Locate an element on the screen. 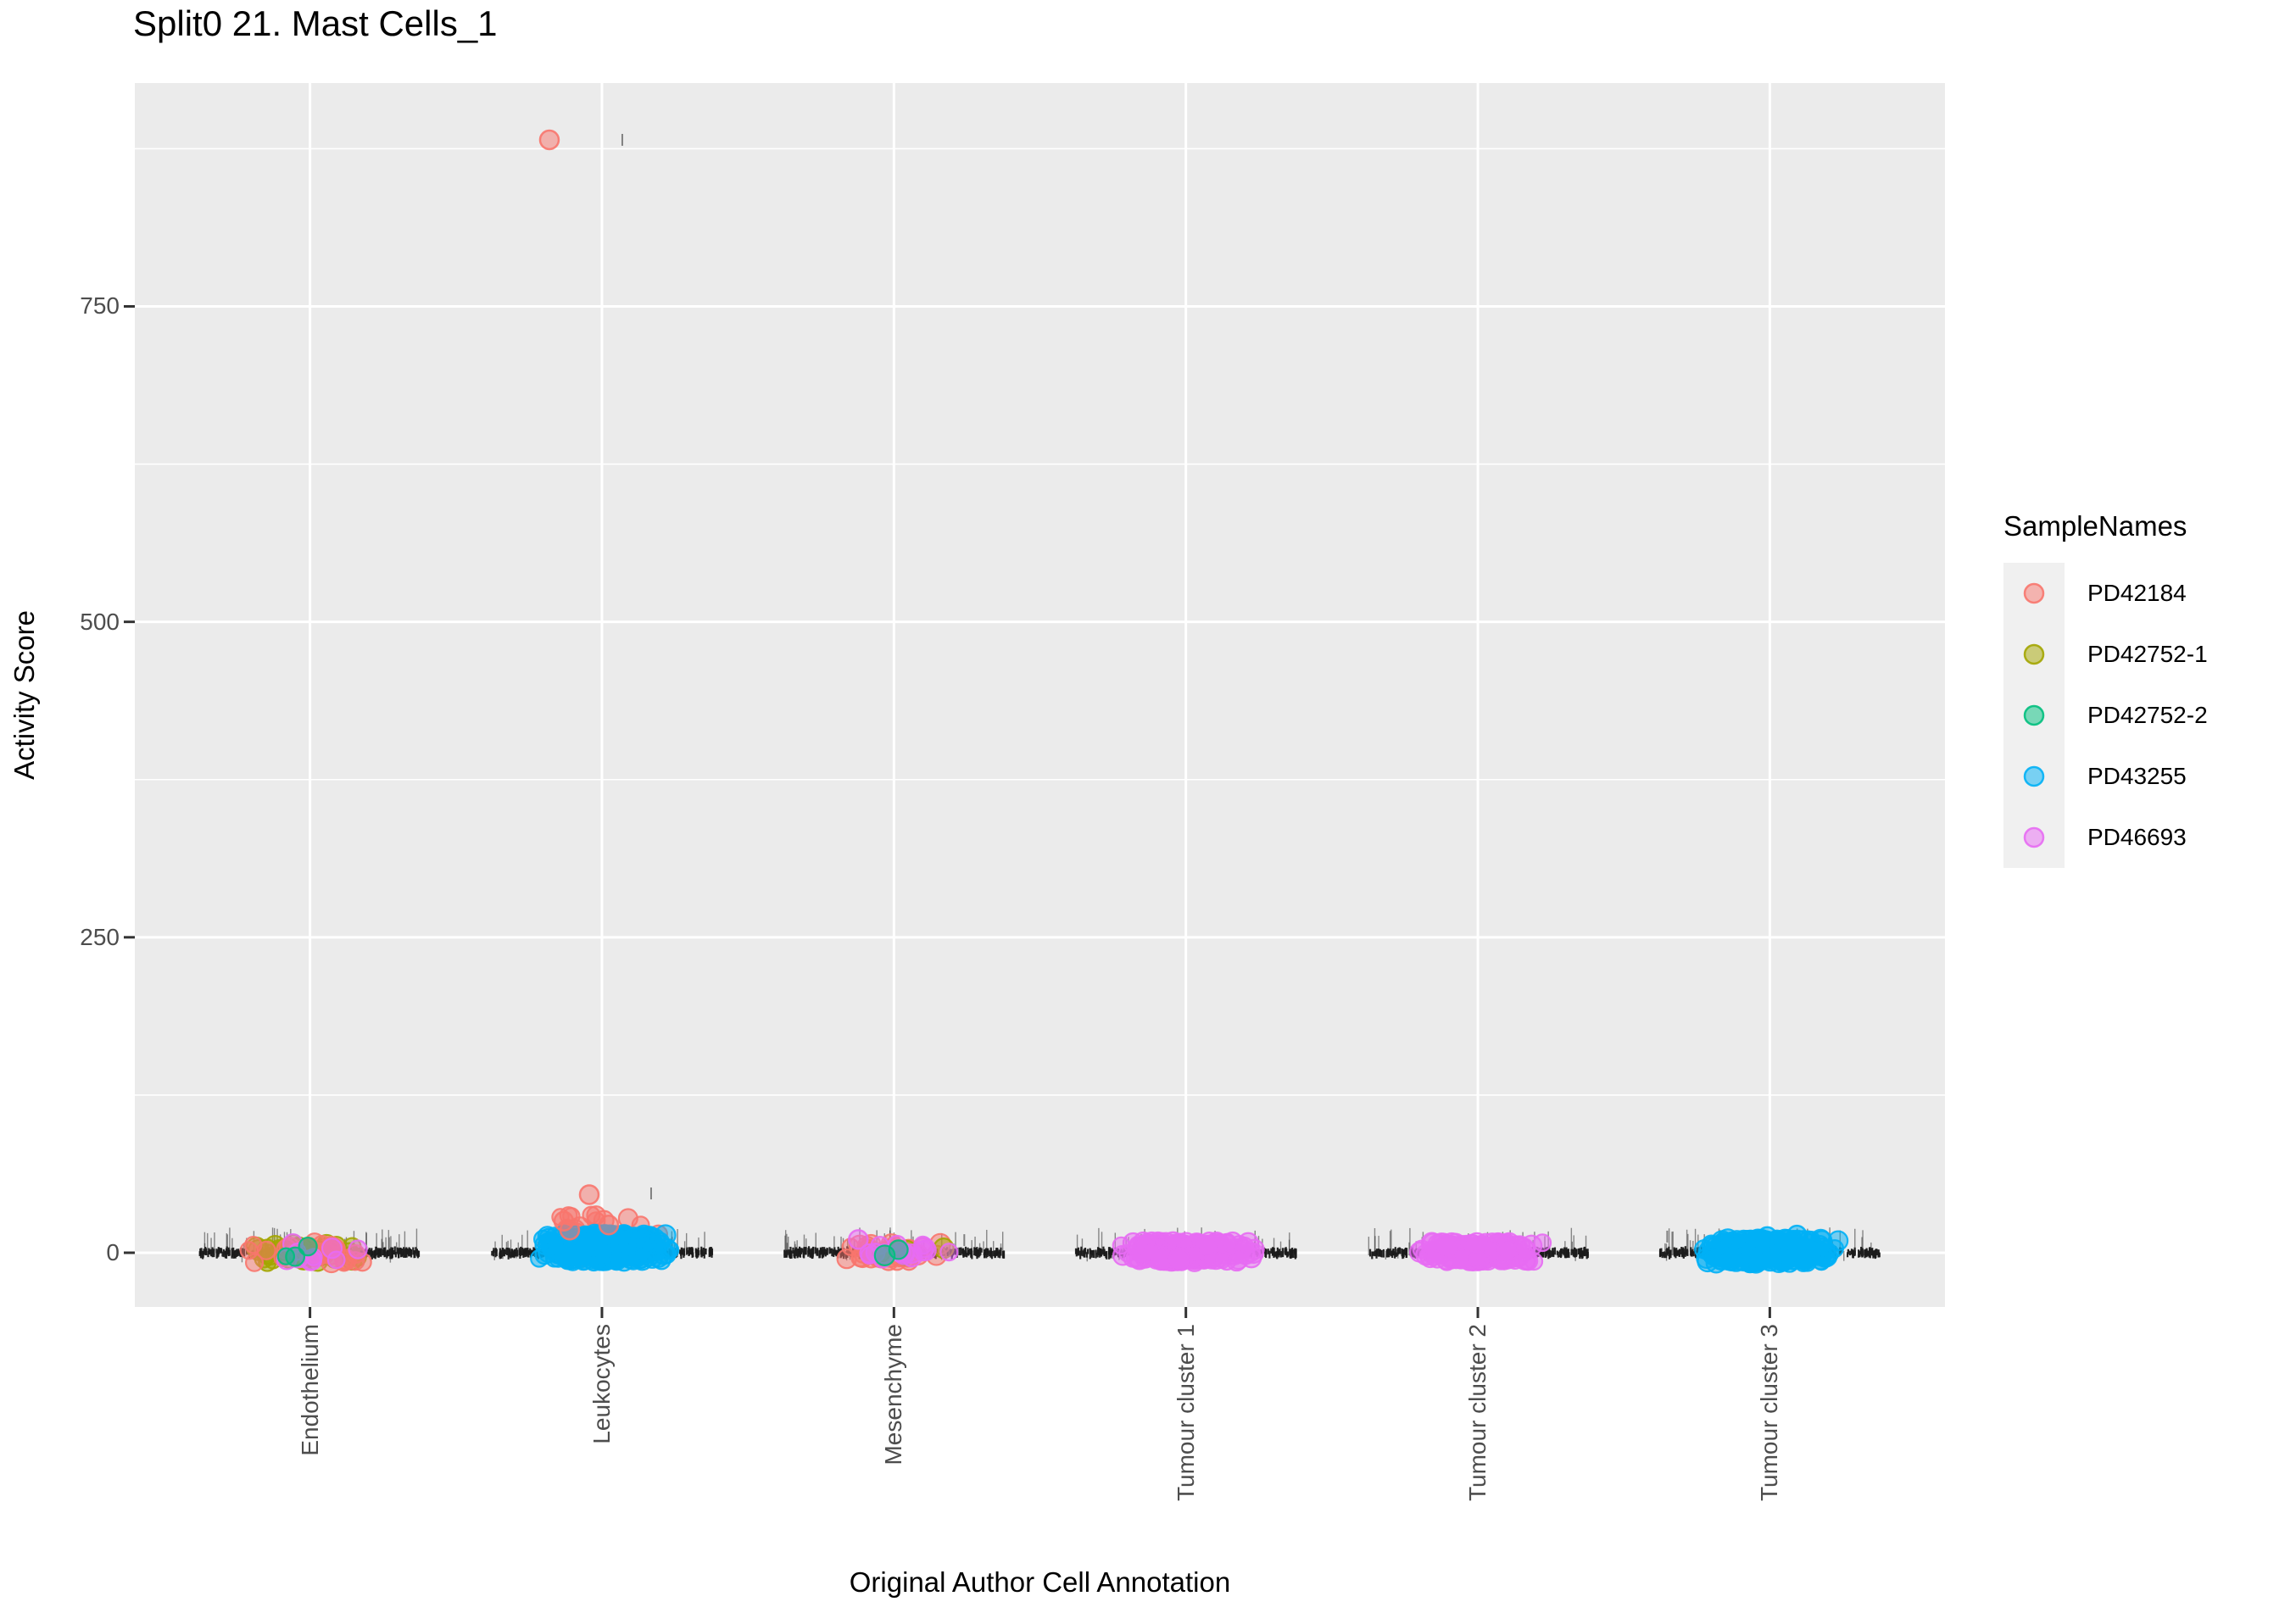  legend-label: PD43255 is located at coordinates (2137, 776).